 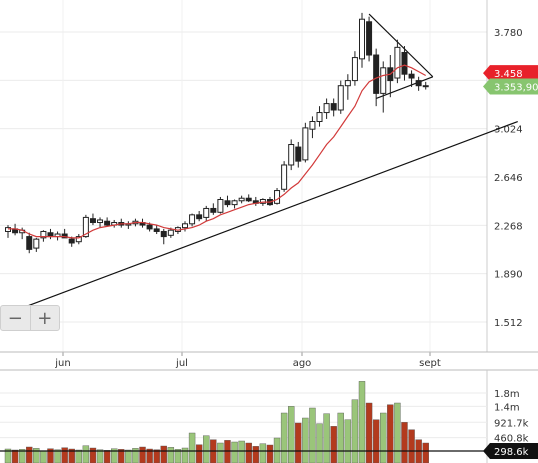 What do you see at coordinates (508, 178) in the screenshot?
I see `y-tick-label: 2.646` at bounding box center [508, 178].